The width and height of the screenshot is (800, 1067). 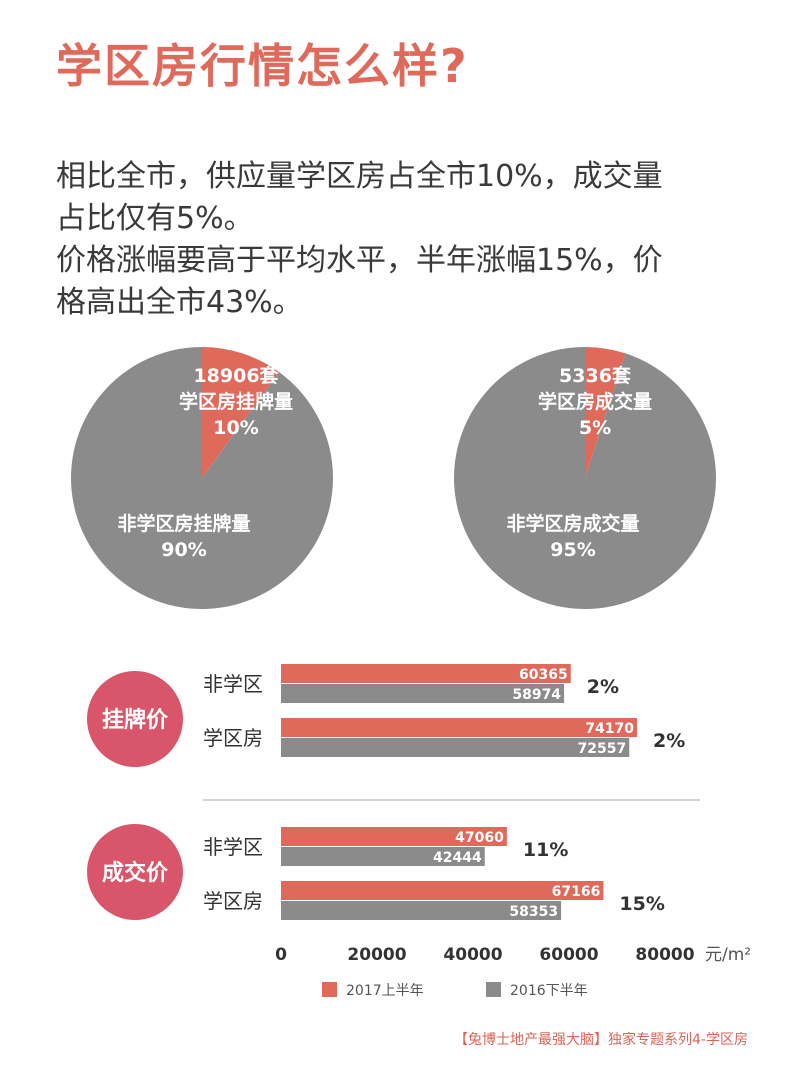 What do you see at coordinates (386, 715) in the screenshot?
I see `bar-group-1: 挂牌价 非学区 60365 58974 2% 学区房 74170 72557 2%` at bounding box center [386, 715].